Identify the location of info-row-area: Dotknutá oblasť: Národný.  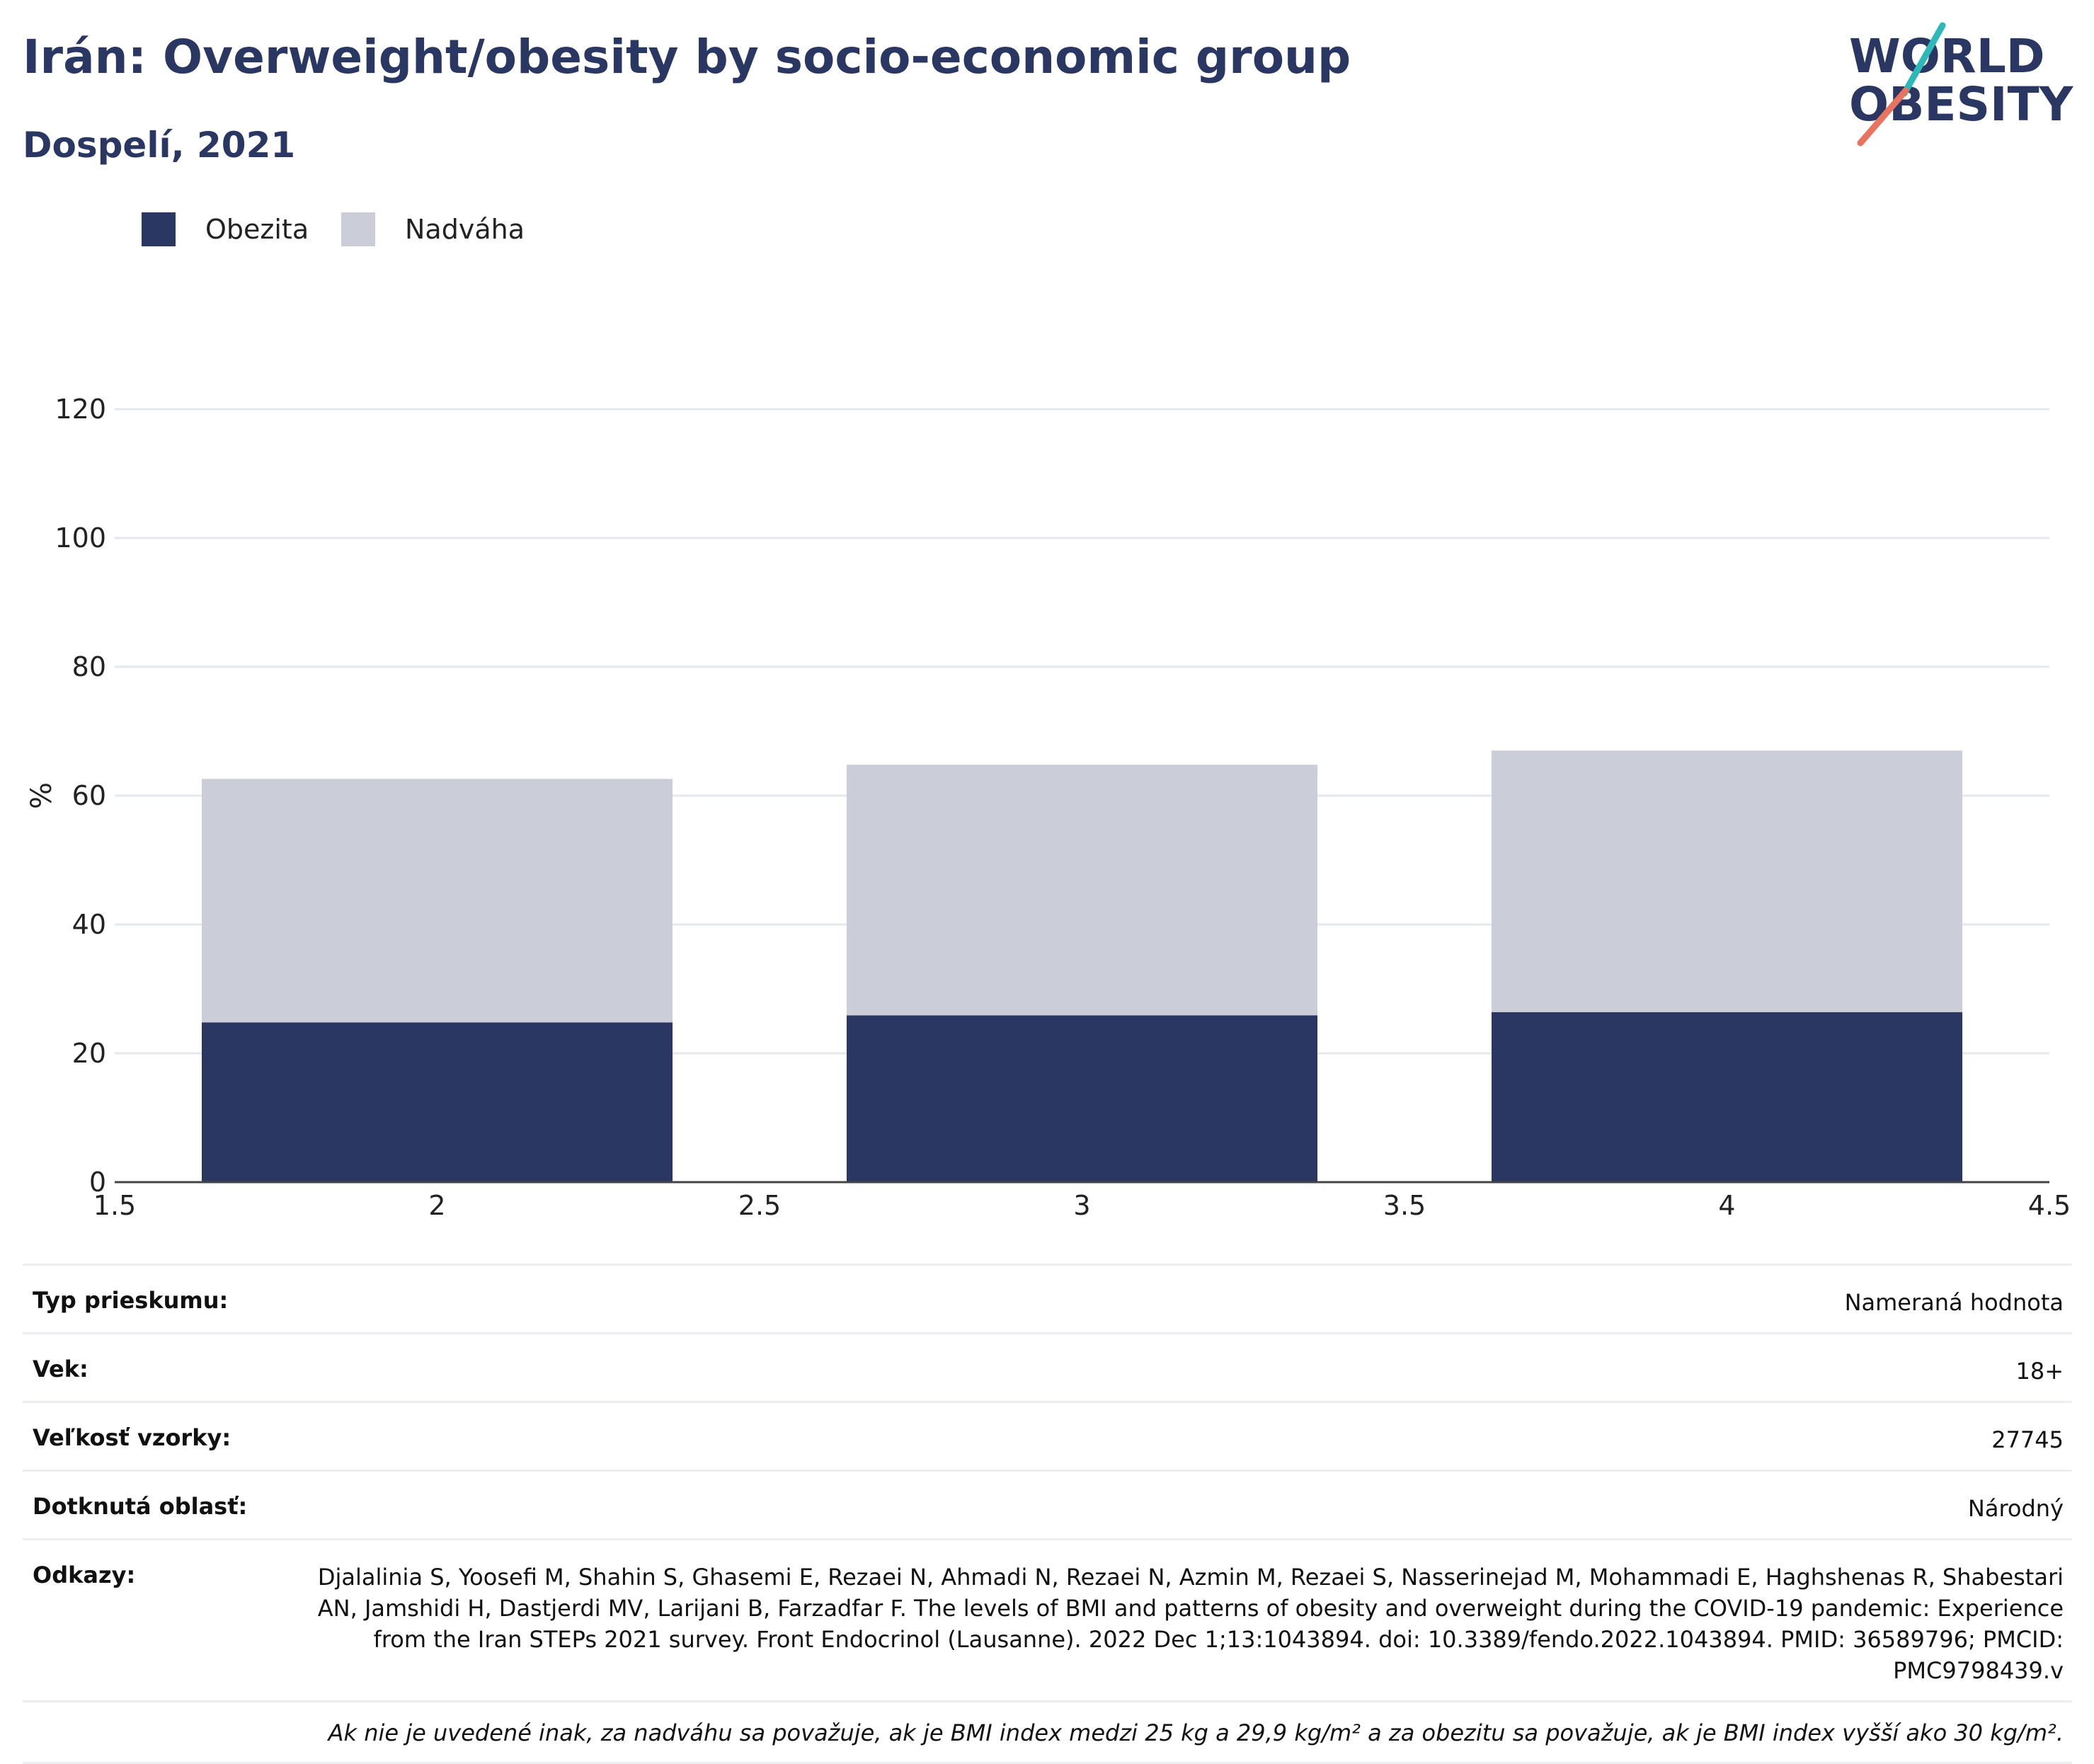
(1047, 1504).